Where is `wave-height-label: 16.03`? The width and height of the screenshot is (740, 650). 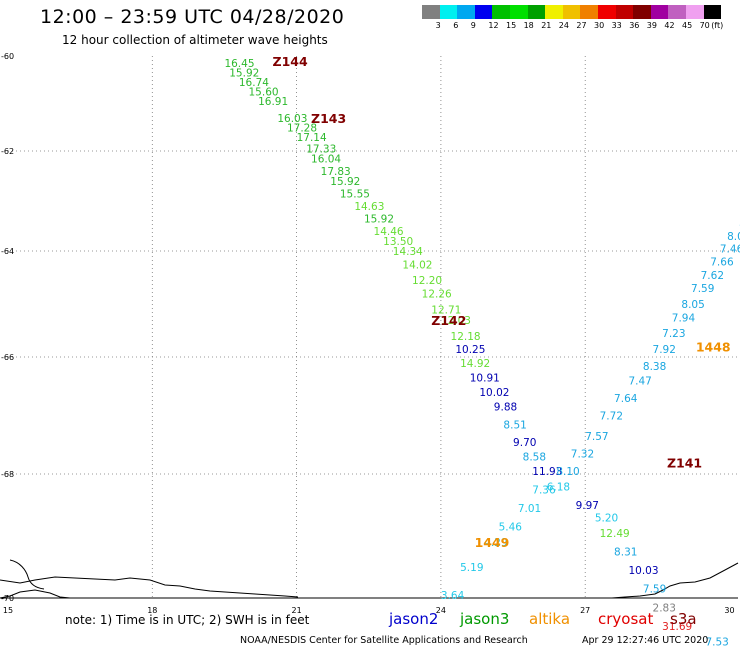
wave-height-label: 16.03 is located at coordinates (292, 119).